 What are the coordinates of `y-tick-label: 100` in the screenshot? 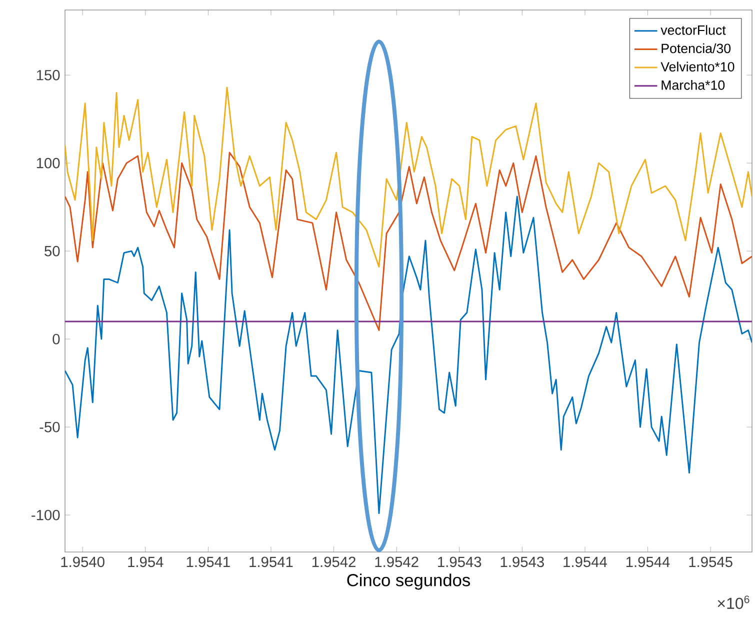 It's located at (48, 163).